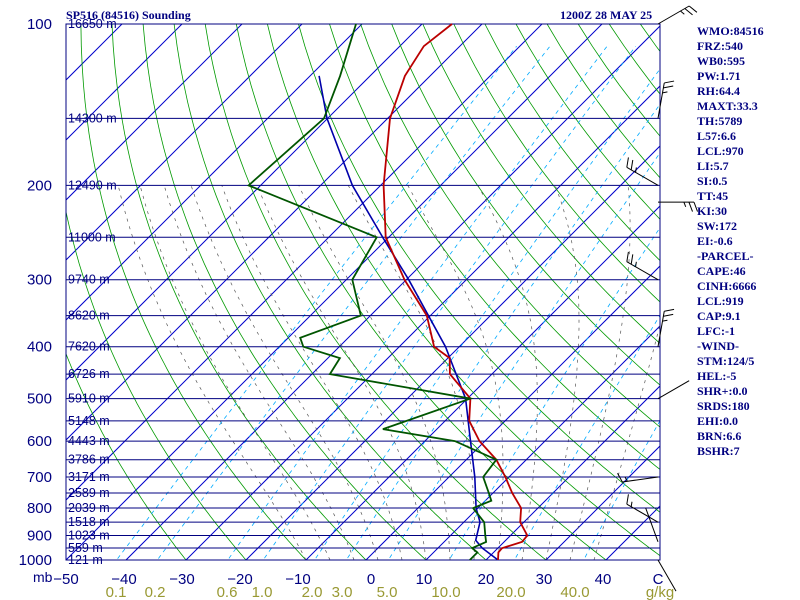 This screenshot has height=600, width=800. Describe the element at coordinates (89, 280) in the screenshot. I see `height-label: 9740 m` at that location.